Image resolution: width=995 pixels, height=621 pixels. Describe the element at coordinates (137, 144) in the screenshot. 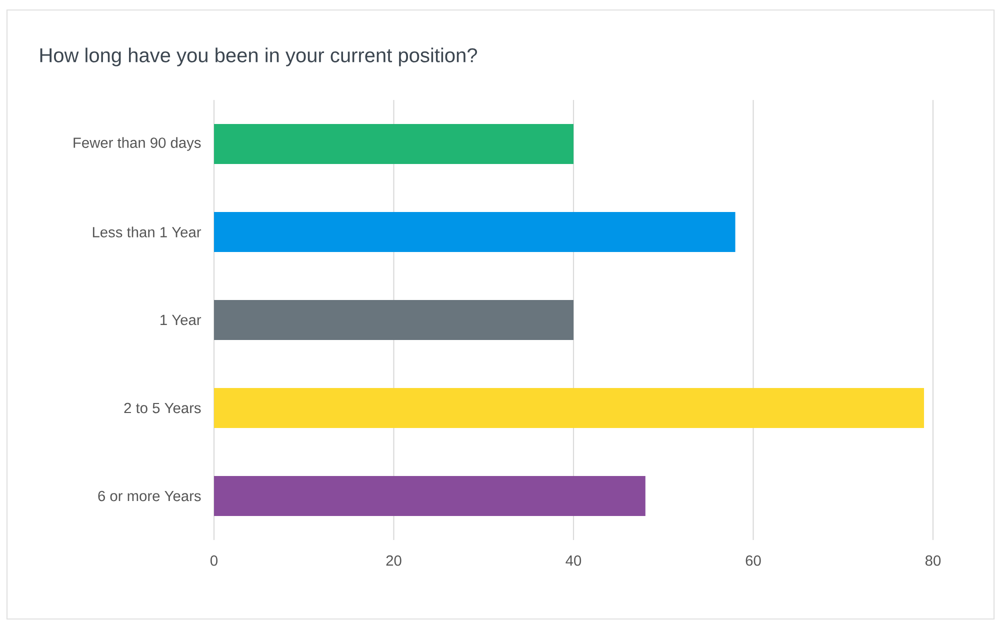

I see `y-tick-label: Fewer than 90 days` at that location.